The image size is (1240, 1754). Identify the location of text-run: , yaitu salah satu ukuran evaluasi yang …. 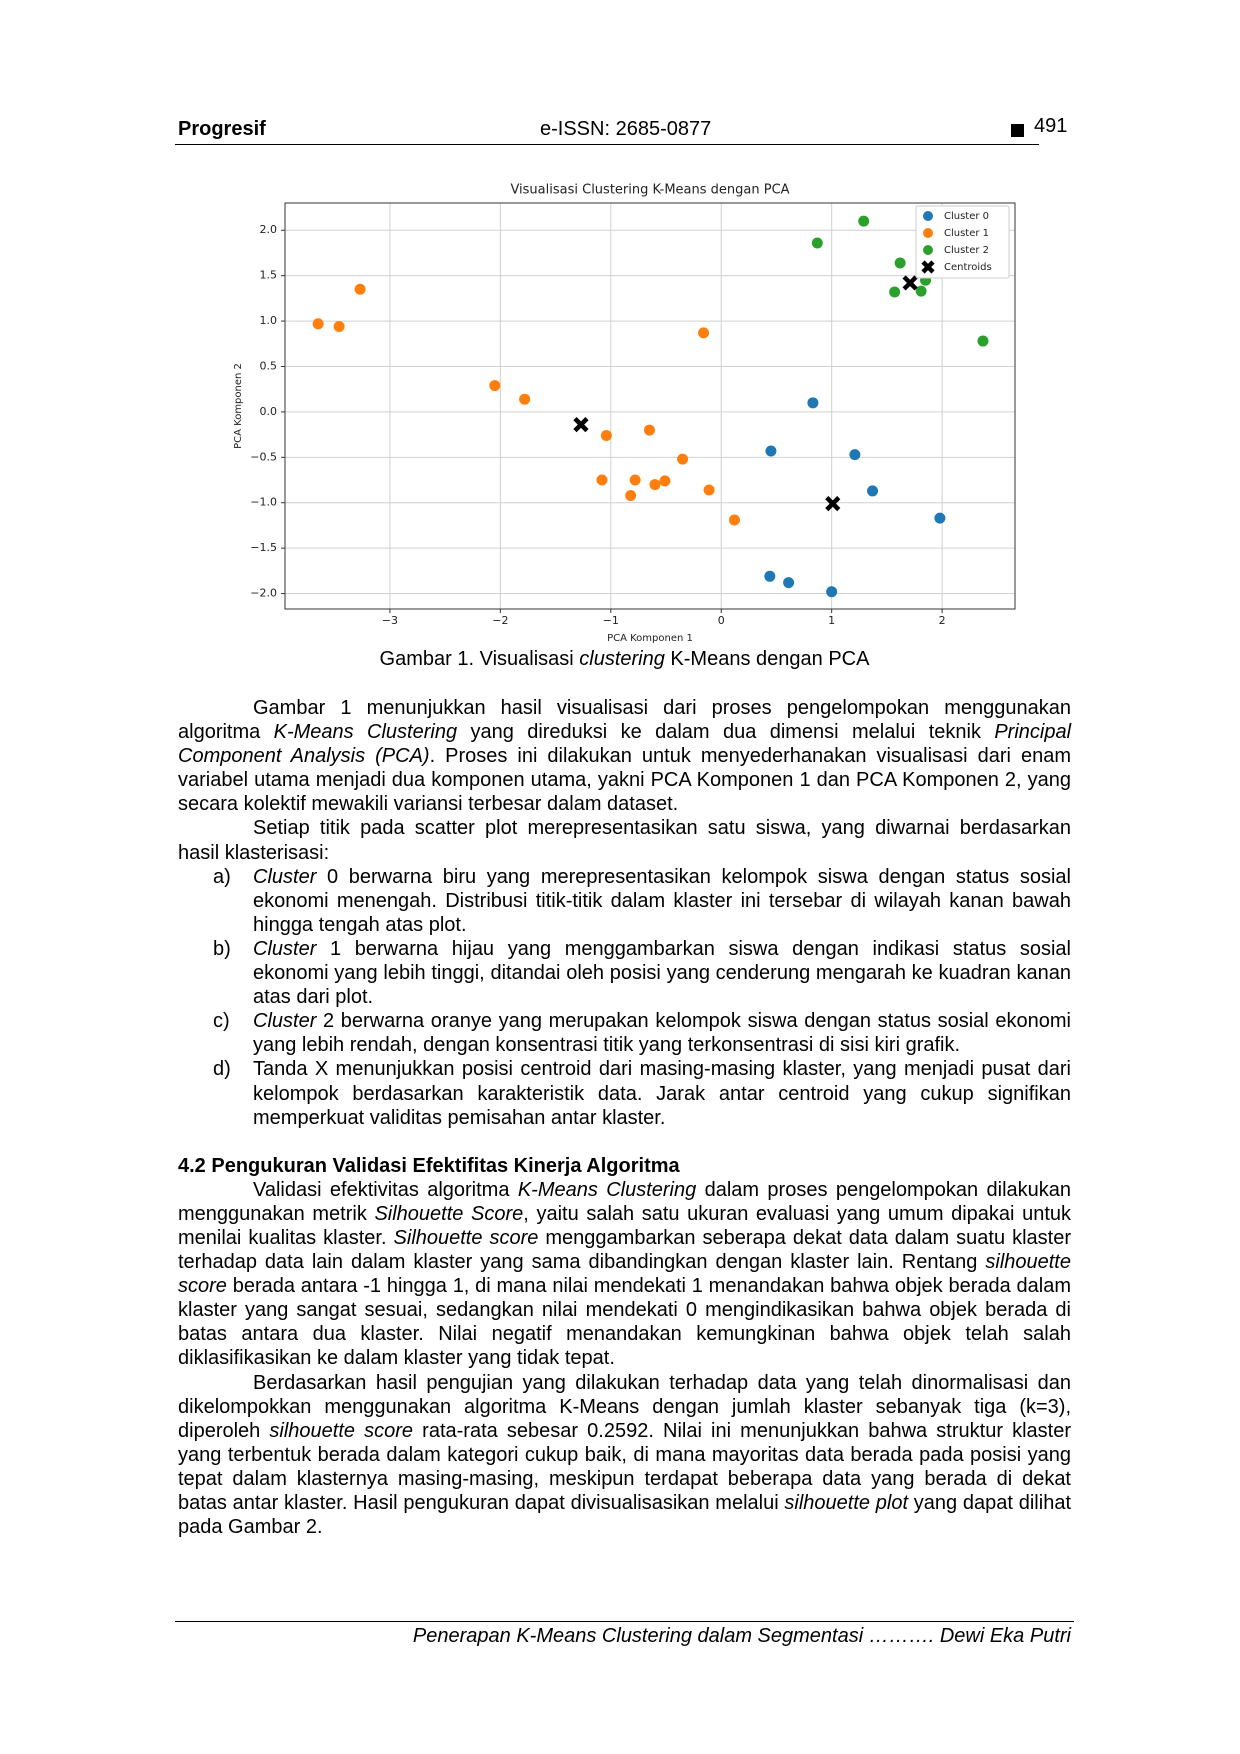
(625, 1225).